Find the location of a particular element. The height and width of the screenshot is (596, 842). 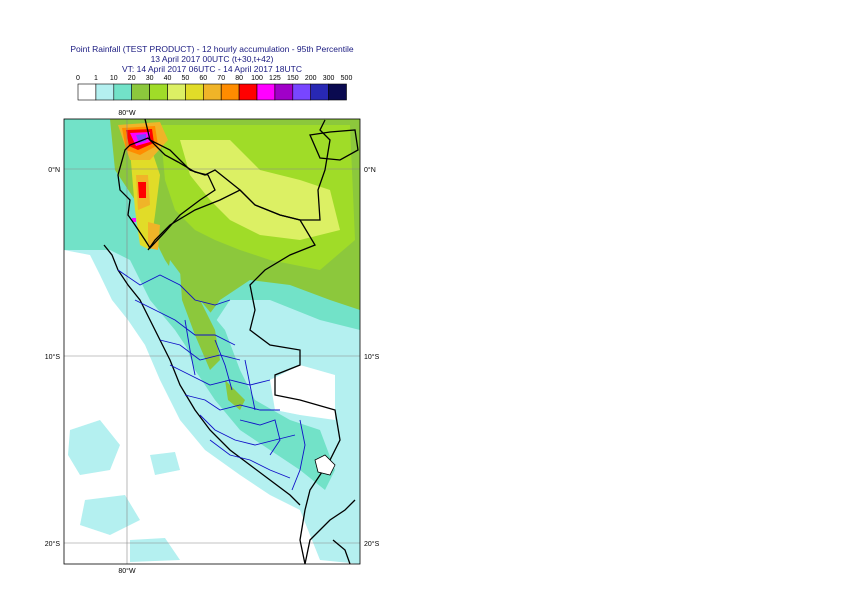

ocean-patches is located at coordinates (124, 491).